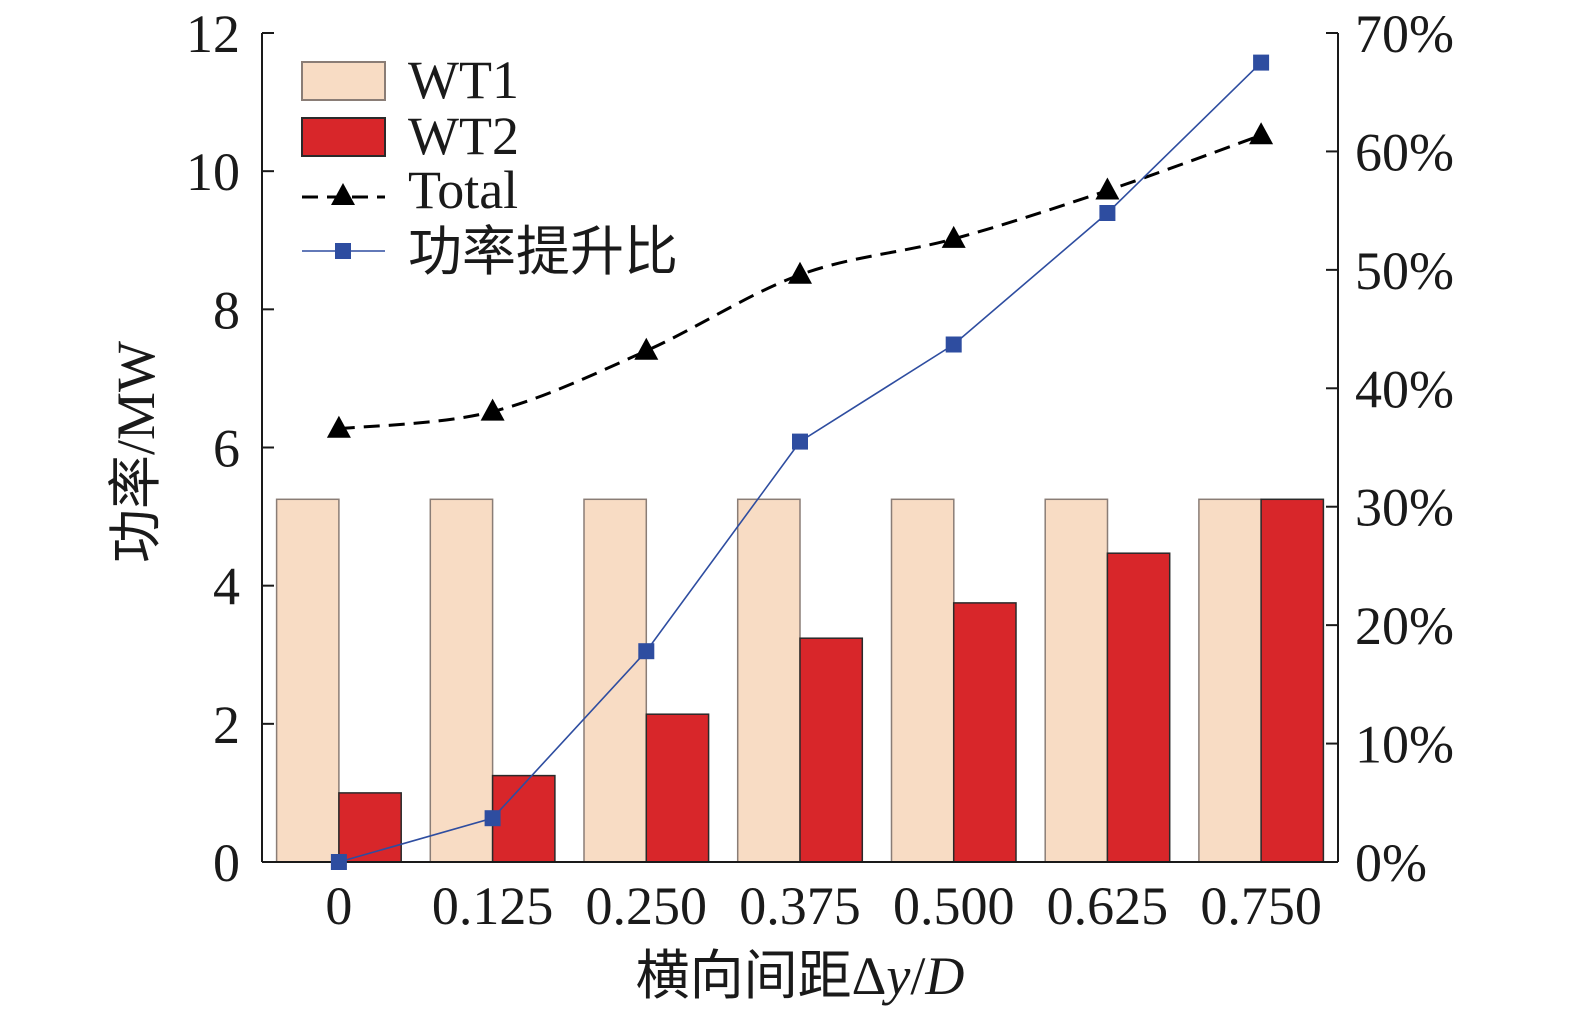 The width and height of the screenshot is (1575, 1015). I want to click on right-y-tick-label-5: 50%, so click(1404, 271).